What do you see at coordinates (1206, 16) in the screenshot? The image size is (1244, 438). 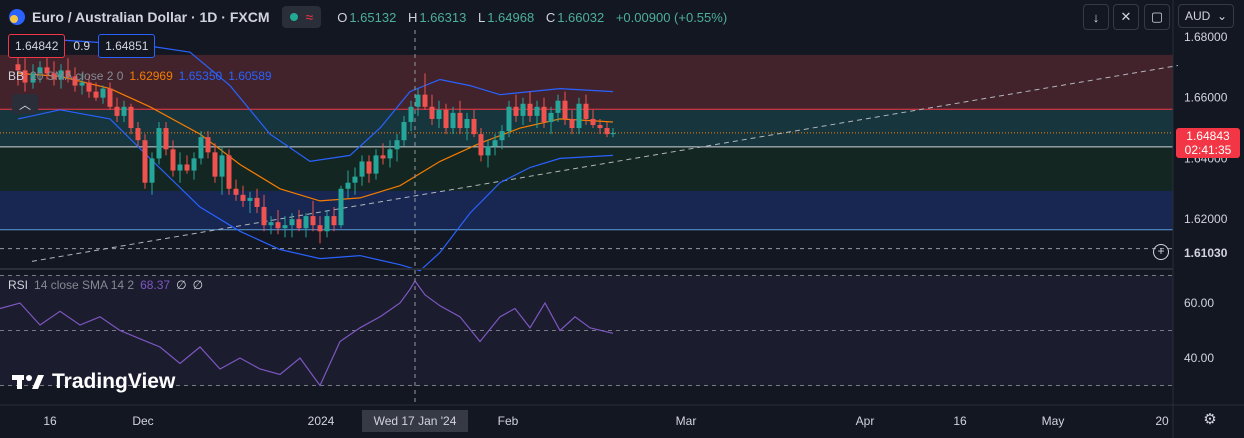 I see `currency-select: AUD ⌄` at bounding box center [1206, 16].